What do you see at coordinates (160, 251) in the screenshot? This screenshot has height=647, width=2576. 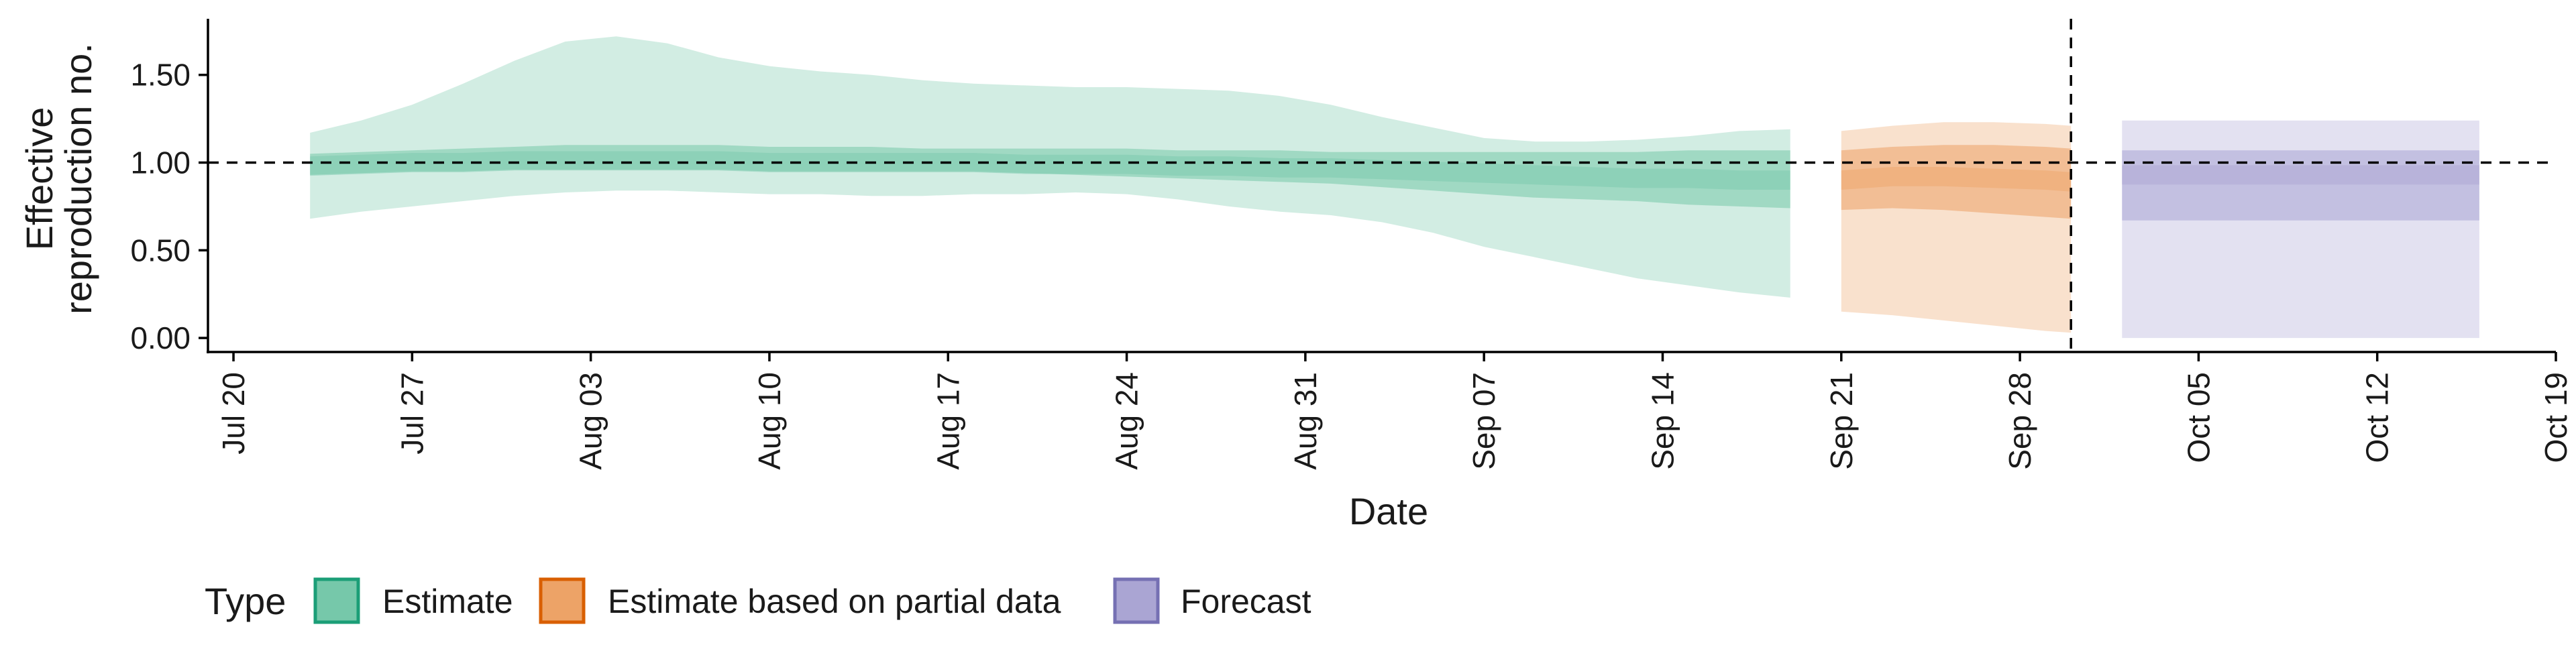 I see `y-tick-label: 0.50` at bounding box center [160, 251].